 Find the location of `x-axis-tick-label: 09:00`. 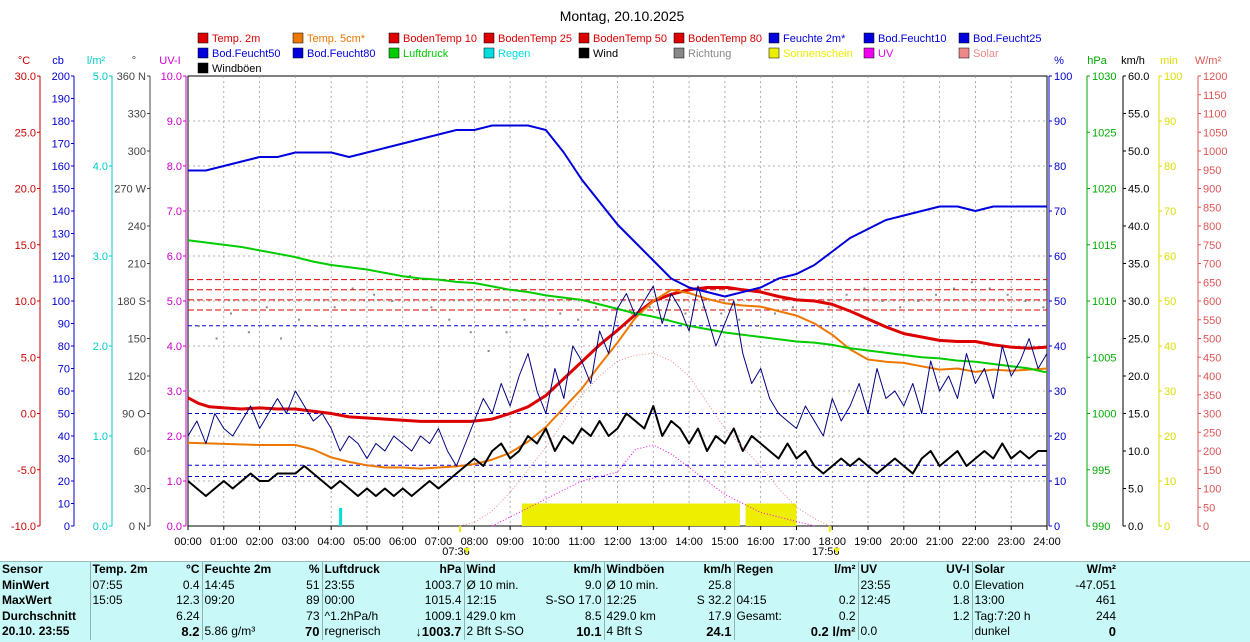

x-axis-tick-label: 09:00 is located at coordinates (510, 542).